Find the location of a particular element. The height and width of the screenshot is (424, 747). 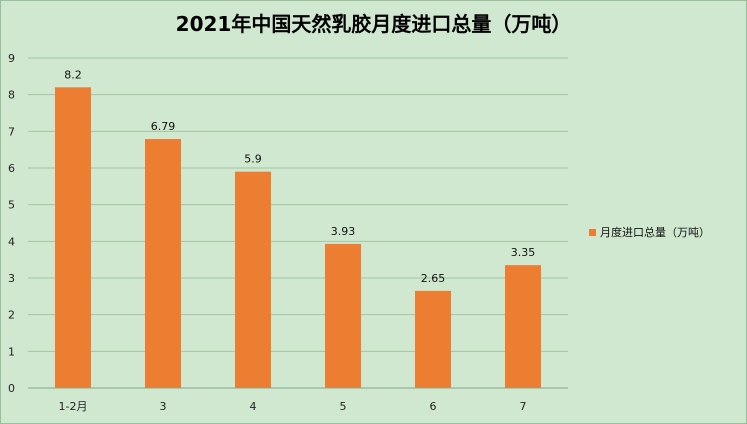

y-tick-label: 9 is located at coordinates (11, 58).